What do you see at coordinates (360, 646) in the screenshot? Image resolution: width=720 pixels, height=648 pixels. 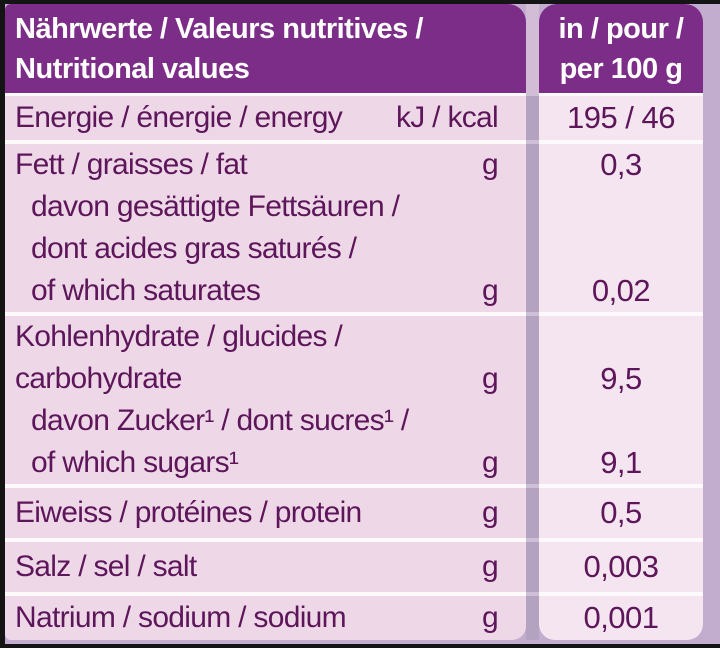 I see `crop-border-bottom` at bounding box center [360, 646].